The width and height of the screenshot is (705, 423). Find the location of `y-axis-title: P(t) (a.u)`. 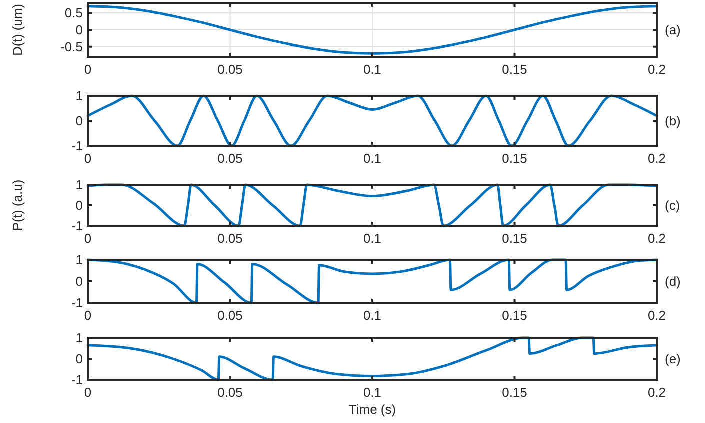

y-axis-title: P(t) (a.u) is located at coordinates (17, 206).